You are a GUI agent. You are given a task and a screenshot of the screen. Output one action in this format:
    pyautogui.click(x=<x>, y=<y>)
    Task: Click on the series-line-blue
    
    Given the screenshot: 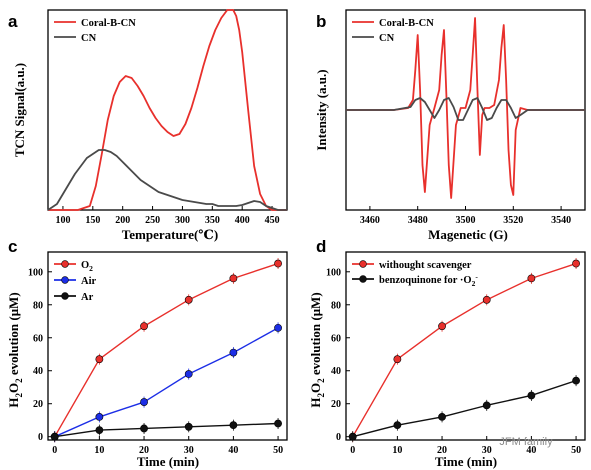 What is the action you would take?
    pyautogui.click(x=166, y=382)
    